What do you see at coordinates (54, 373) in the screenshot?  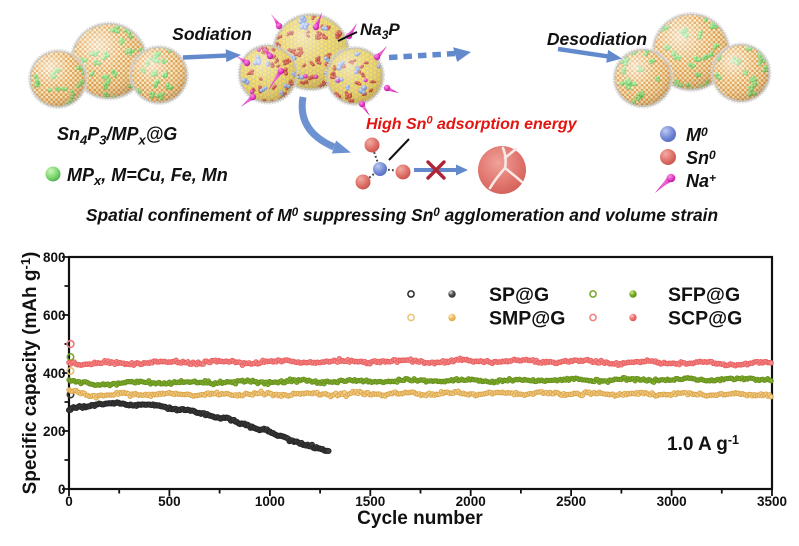 I see `svg-text: 400` at bounding box center [54, 373].